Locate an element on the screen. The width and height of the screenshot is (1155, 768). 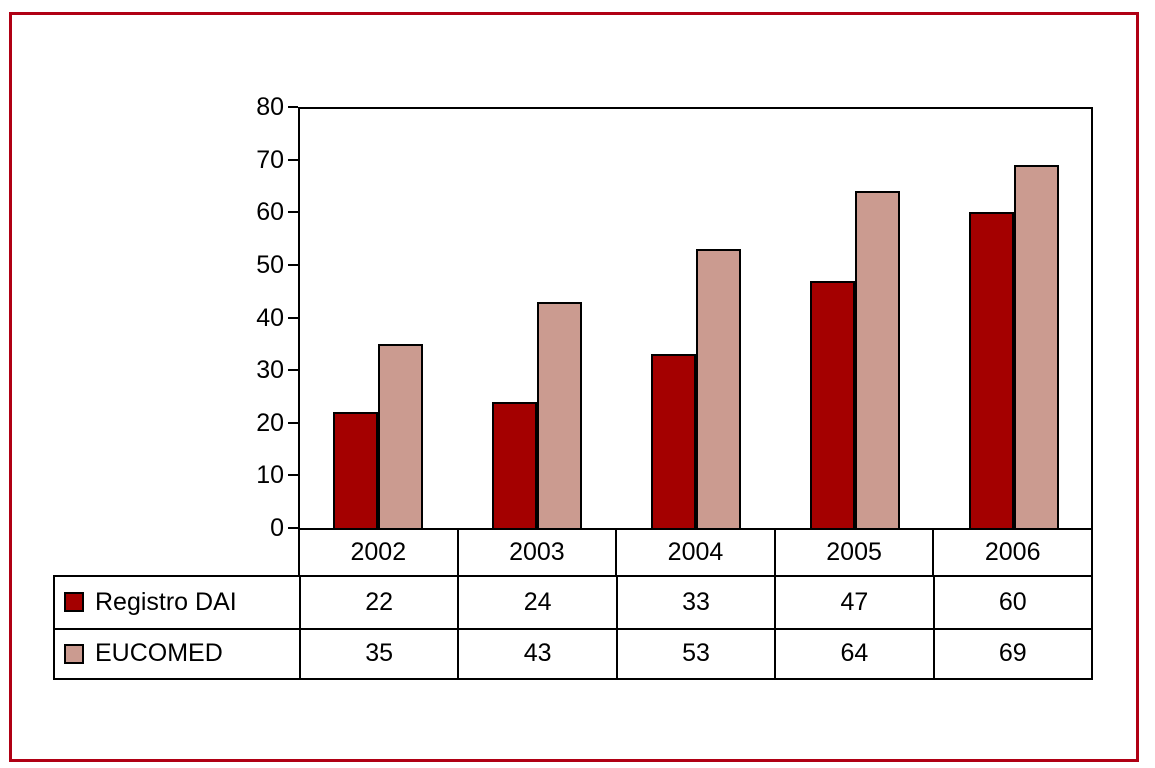
x-axis-category-row: 2002 2003 2004 2005 2006 is located at coordinates (695, 551).